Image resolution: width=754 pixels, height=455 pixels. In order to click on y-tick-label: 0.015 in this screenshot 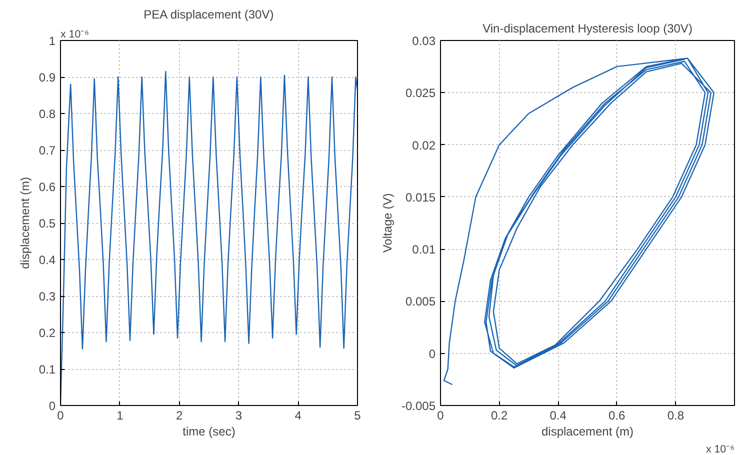, I will do `click(420, 197)`.